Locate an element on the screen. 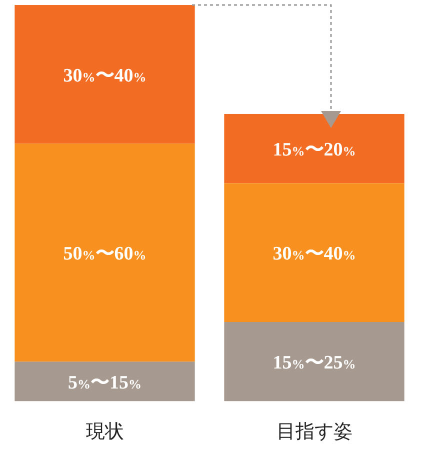  x-tick-label: 目指す姿 is located at coordinates (314, 431).